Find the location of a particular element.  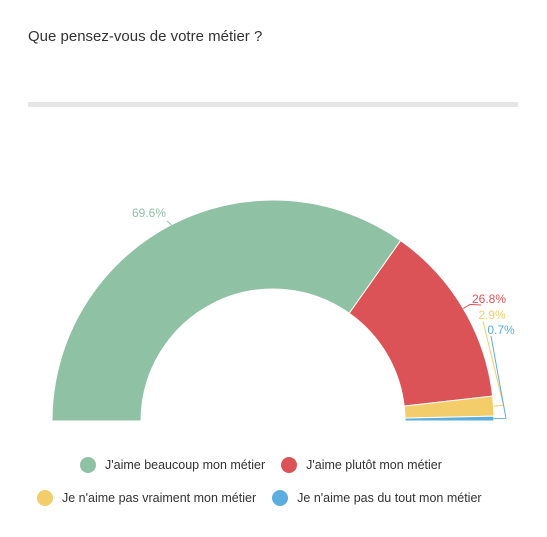

title-divider is located at coordinates (273, 104).